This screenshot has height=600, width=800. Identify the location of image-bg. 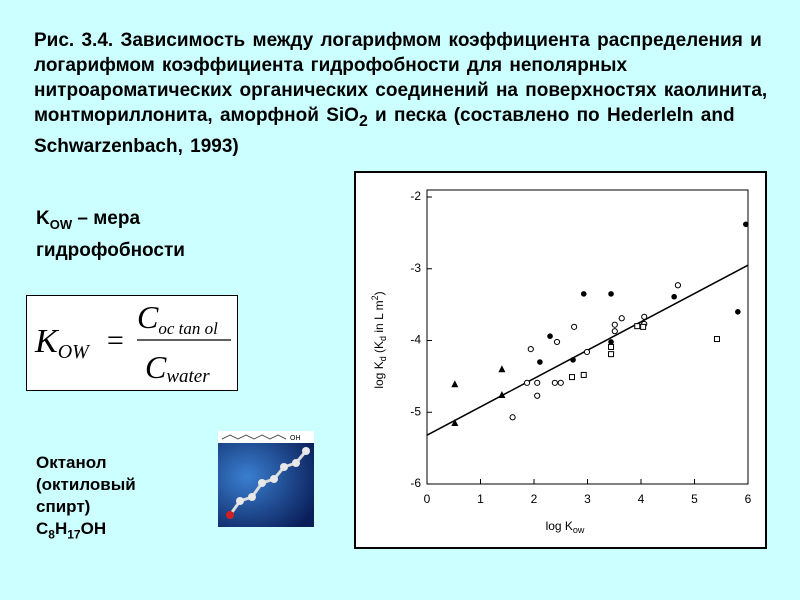
(266, 485).